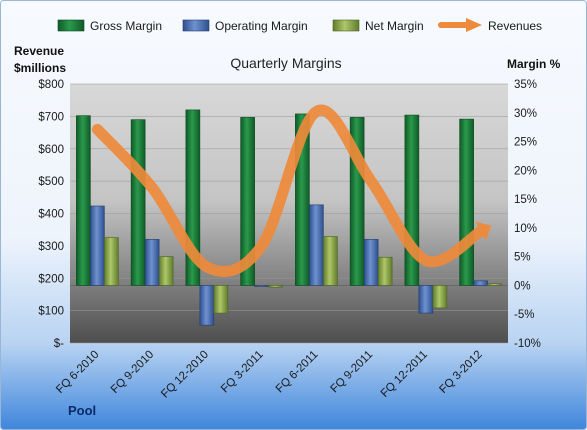 The height and width of the screenshot is (430, 587). What do you see at coordinates (522, 286) in the screenshot?
I see `right-tick-label: 0%` at bounding box center [522, 286].